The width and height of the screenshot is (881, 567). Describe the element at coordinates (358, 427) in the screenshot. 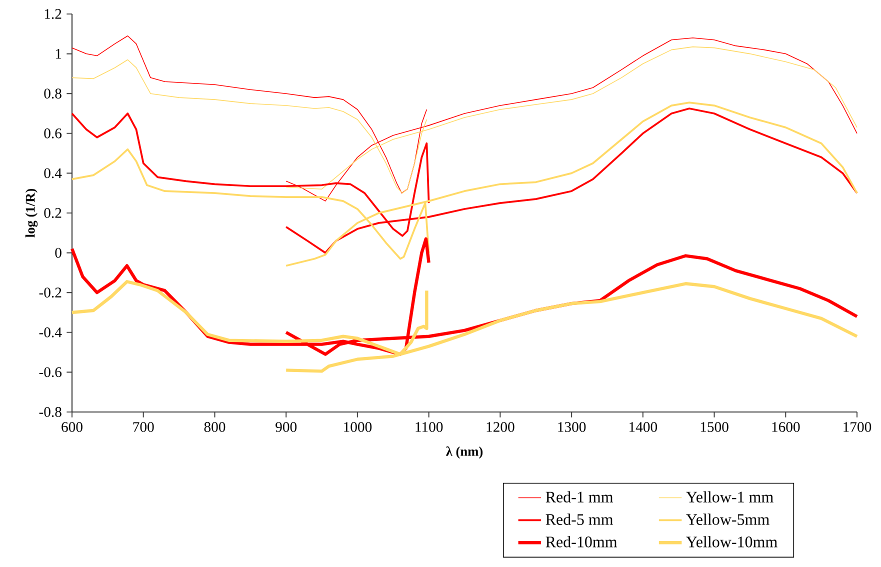

I see `x-tick-label: 1000` at that location.